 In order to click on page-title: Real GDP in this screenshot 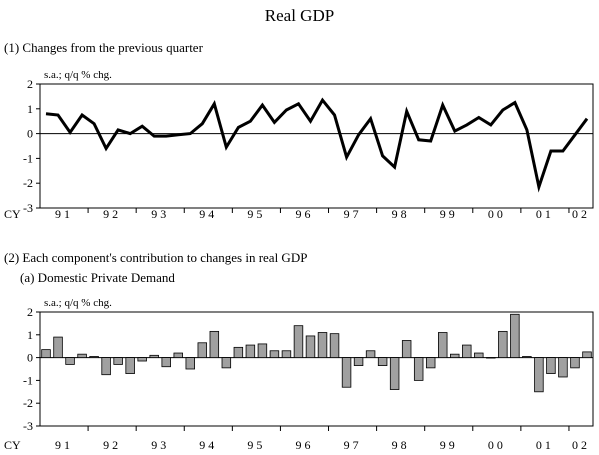, I will do `click(299, 15)`.